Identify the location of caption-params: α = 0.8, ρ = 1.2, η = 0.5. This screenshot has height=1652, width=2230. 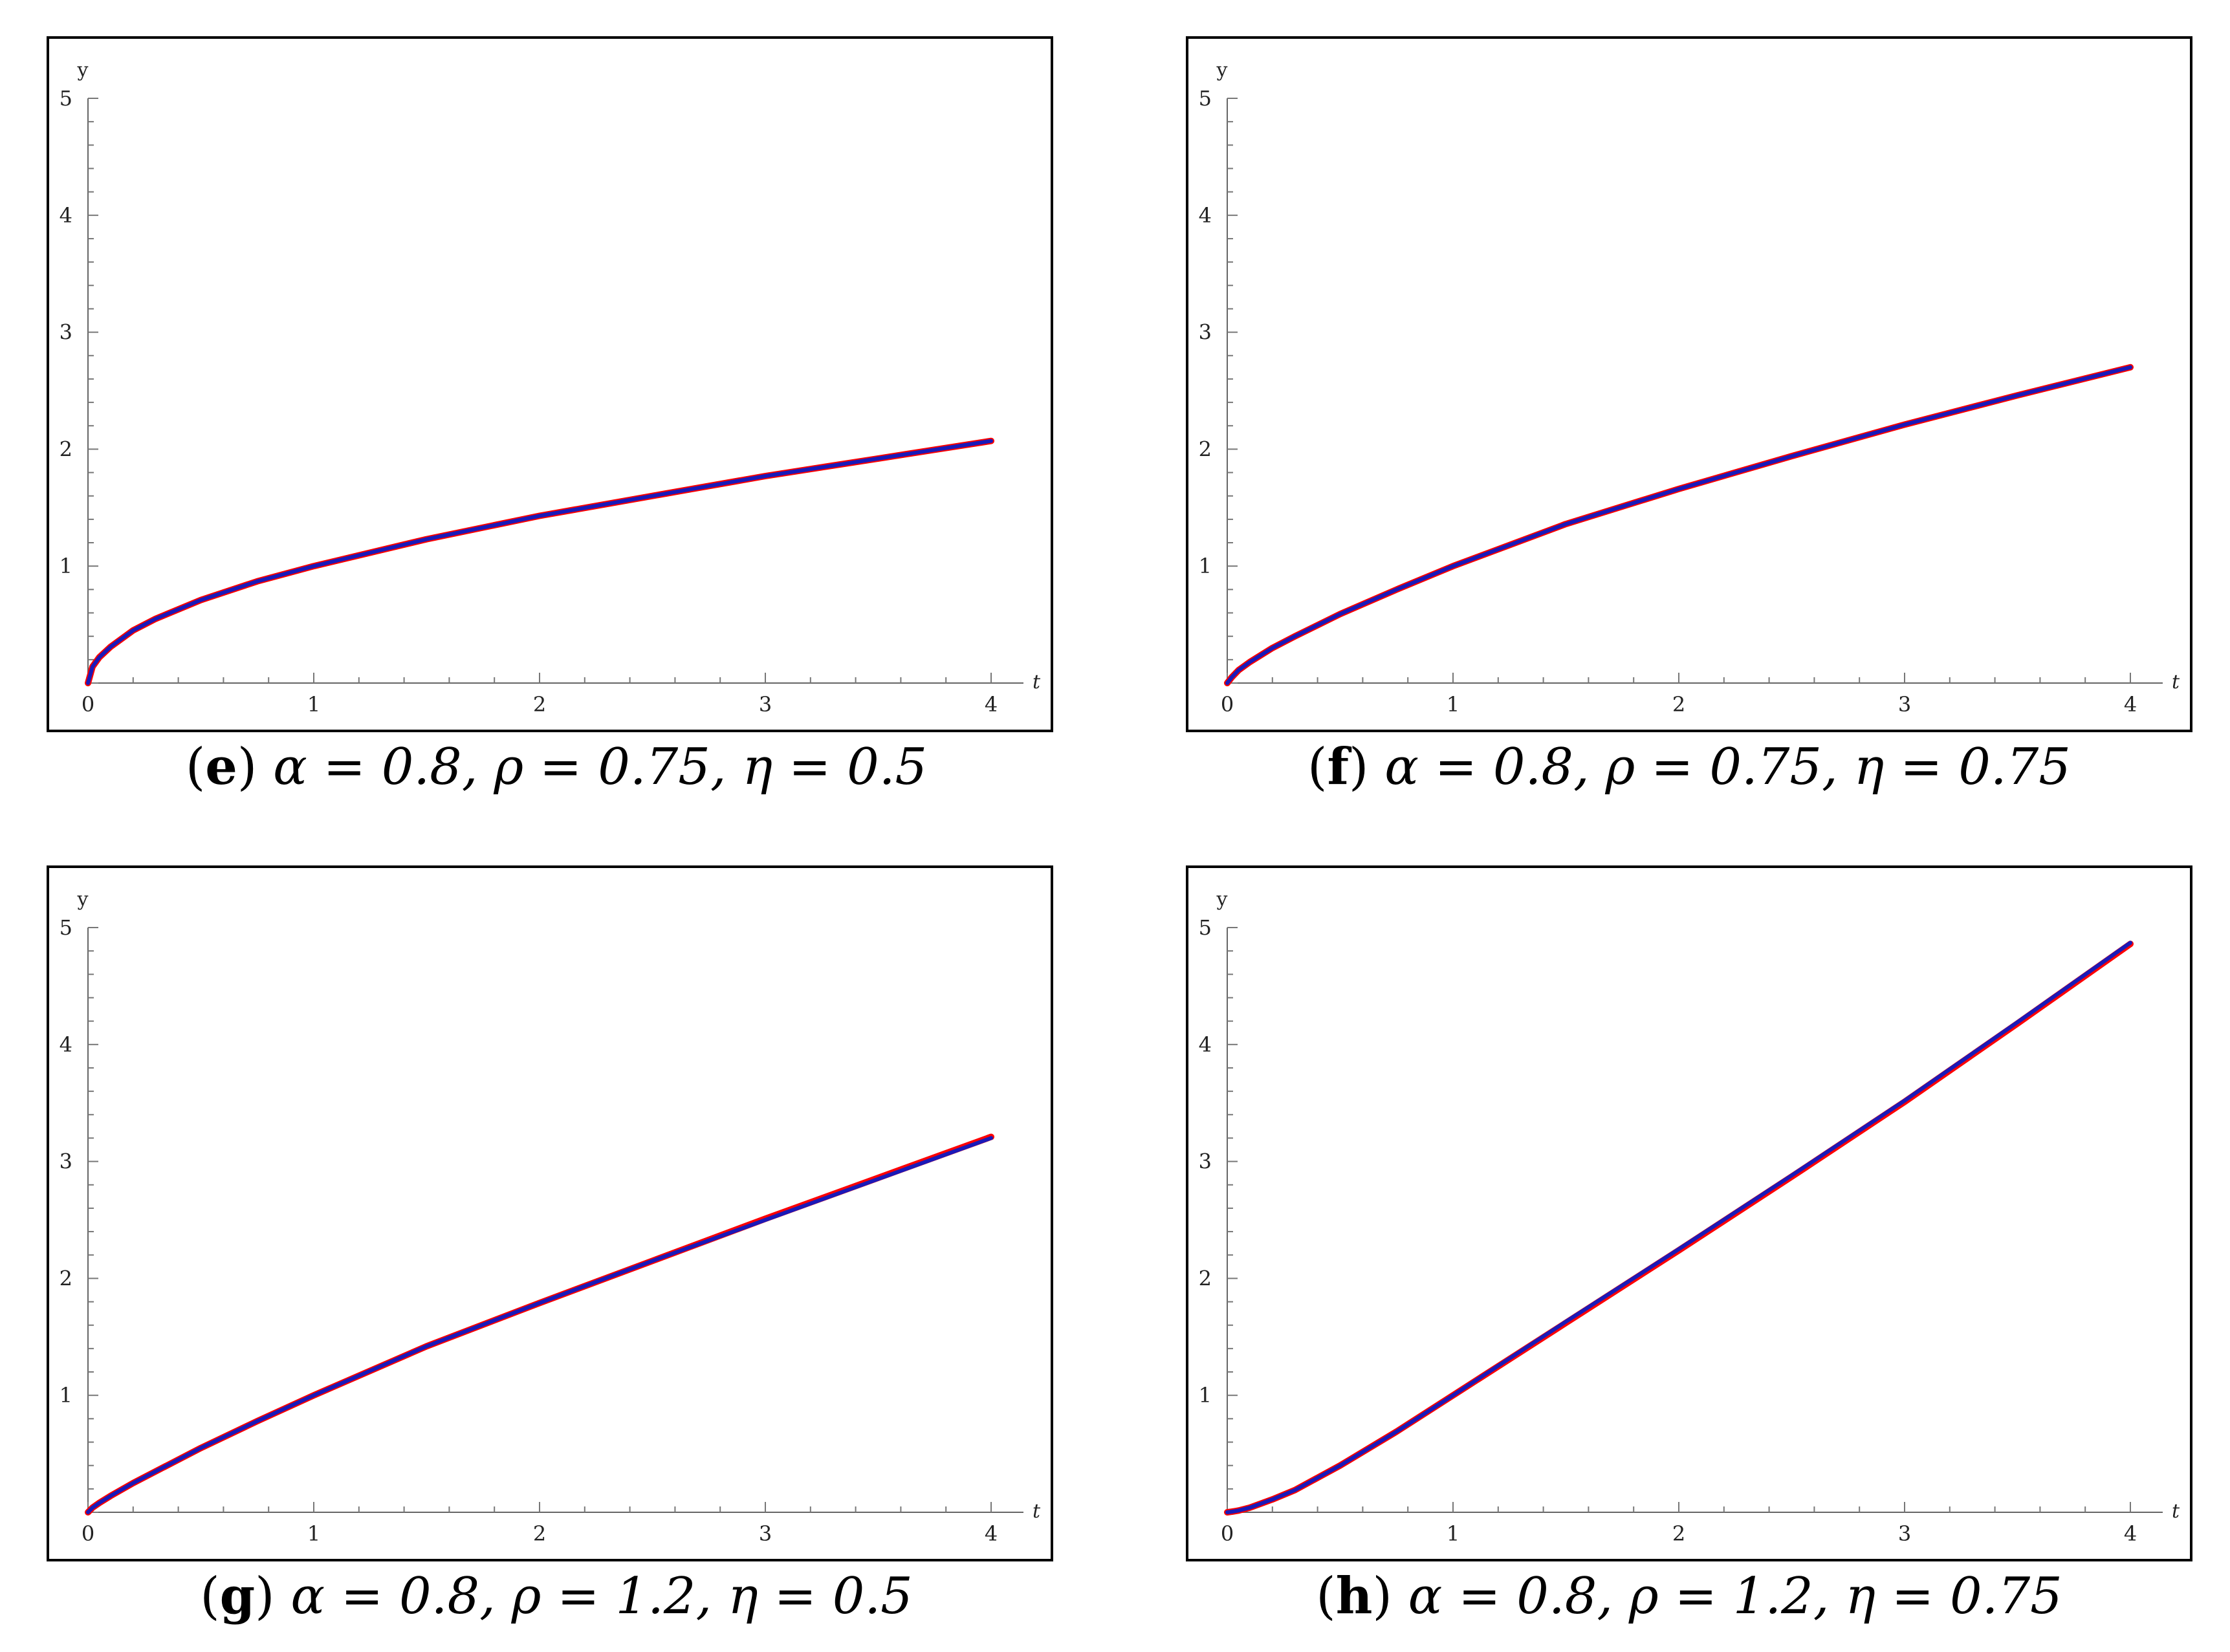
(601, 1596).